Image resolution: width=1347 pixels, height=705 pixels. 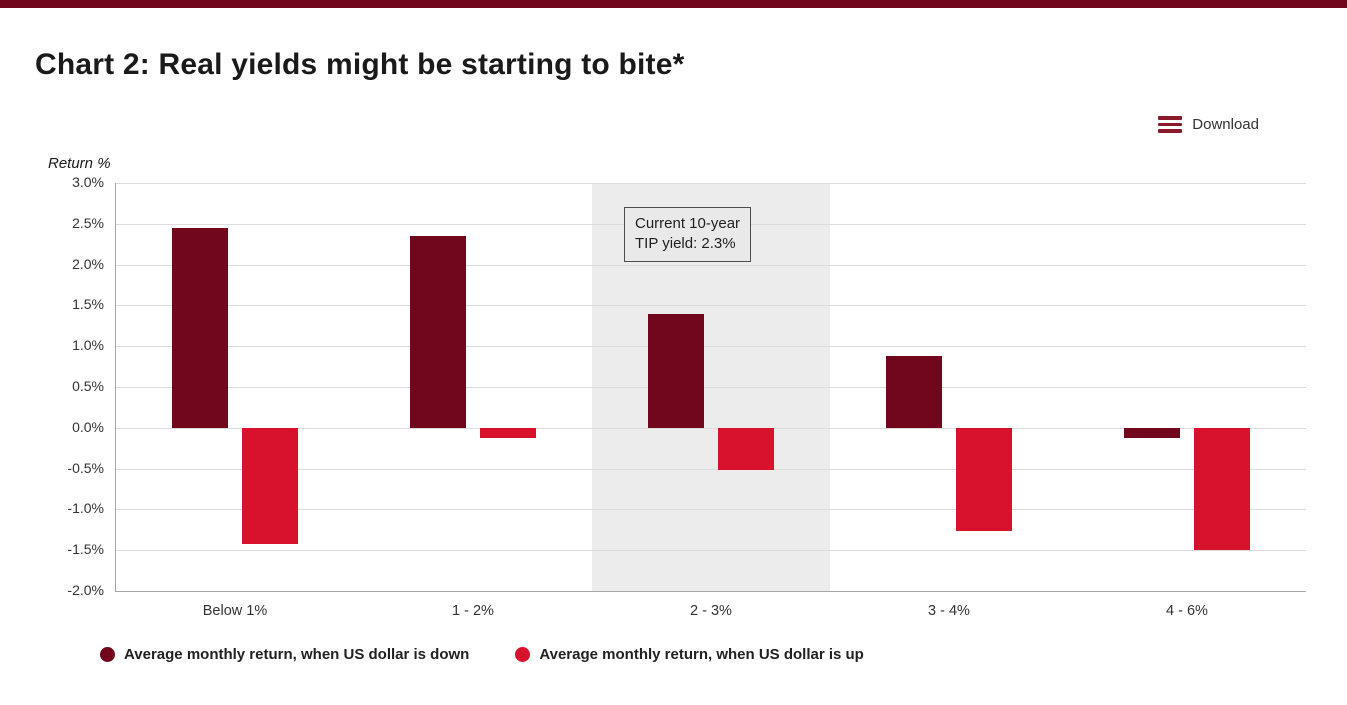 I want to click on download-menu-icon, so click(x=1170, y=124).